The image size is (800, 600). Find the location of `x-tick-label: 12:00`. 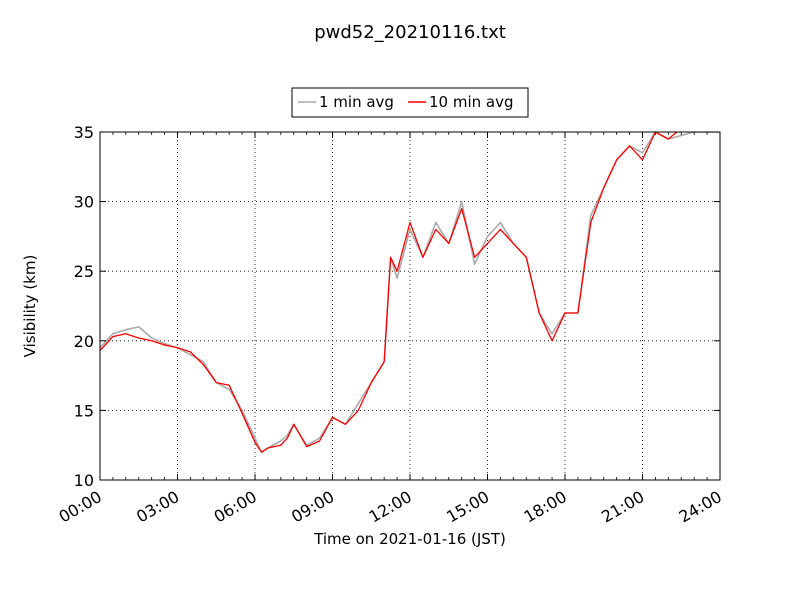

x-tick-label: 12:00 is located at coordinates (390, 507).